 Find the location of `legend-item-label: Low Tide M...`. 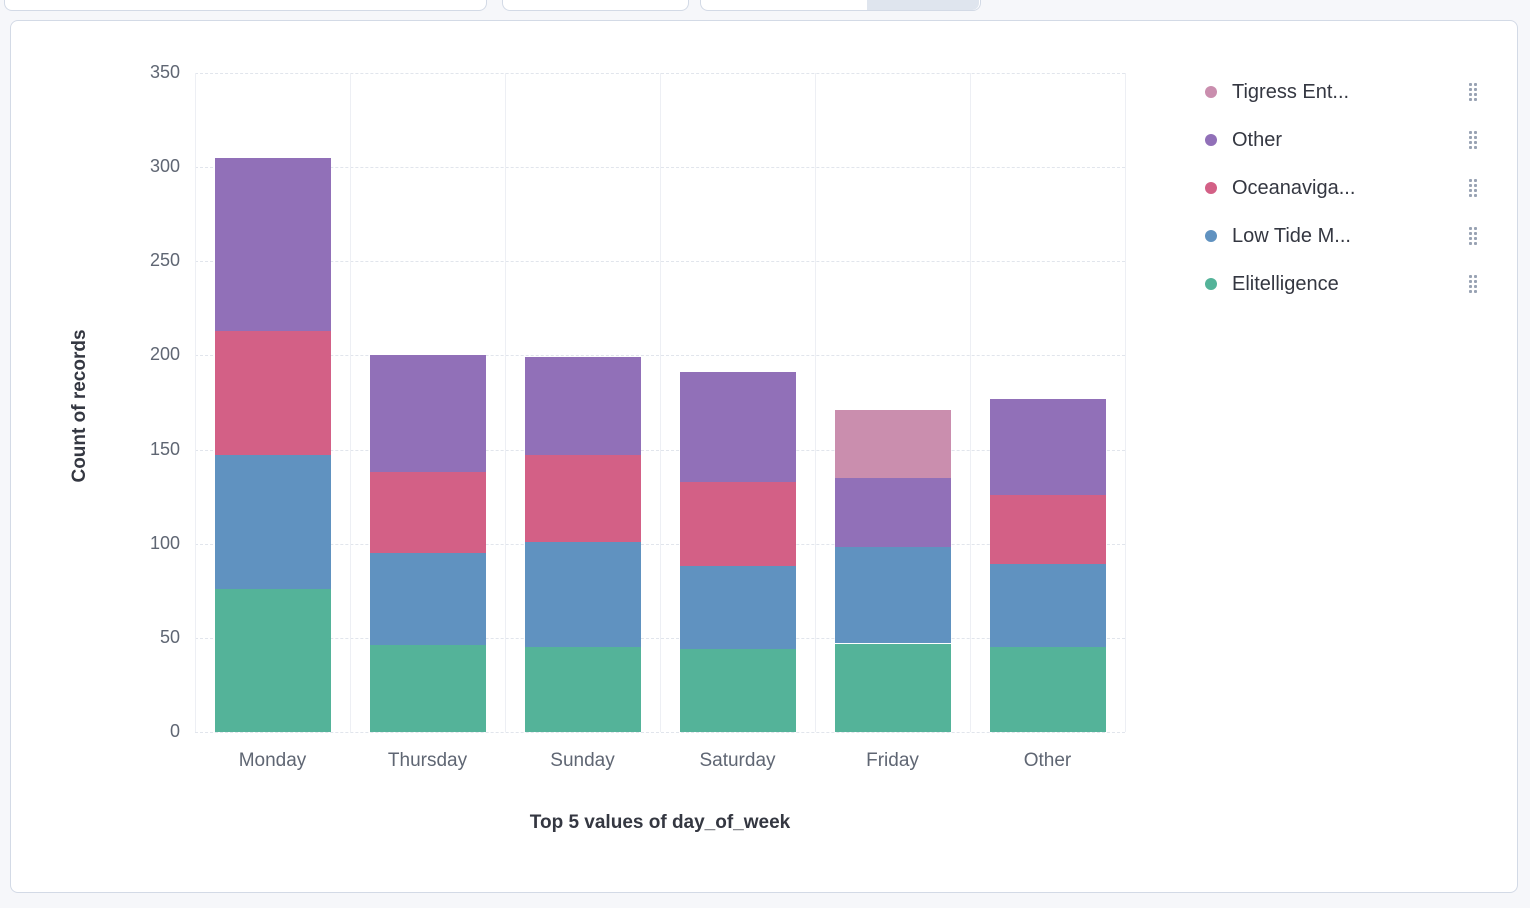

legend-item-label: Low Tide M... is located at coordinates (1291, 235).